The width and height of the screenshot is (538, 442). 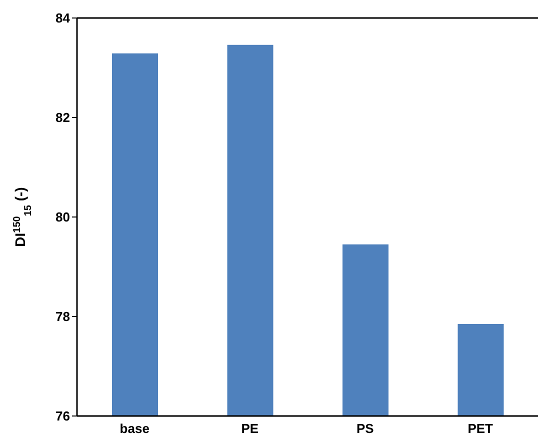 What do you see at coordinates (63, 118) in the screenshot?
I see `y-tick-label: 82` at bounding box center [63, 118].